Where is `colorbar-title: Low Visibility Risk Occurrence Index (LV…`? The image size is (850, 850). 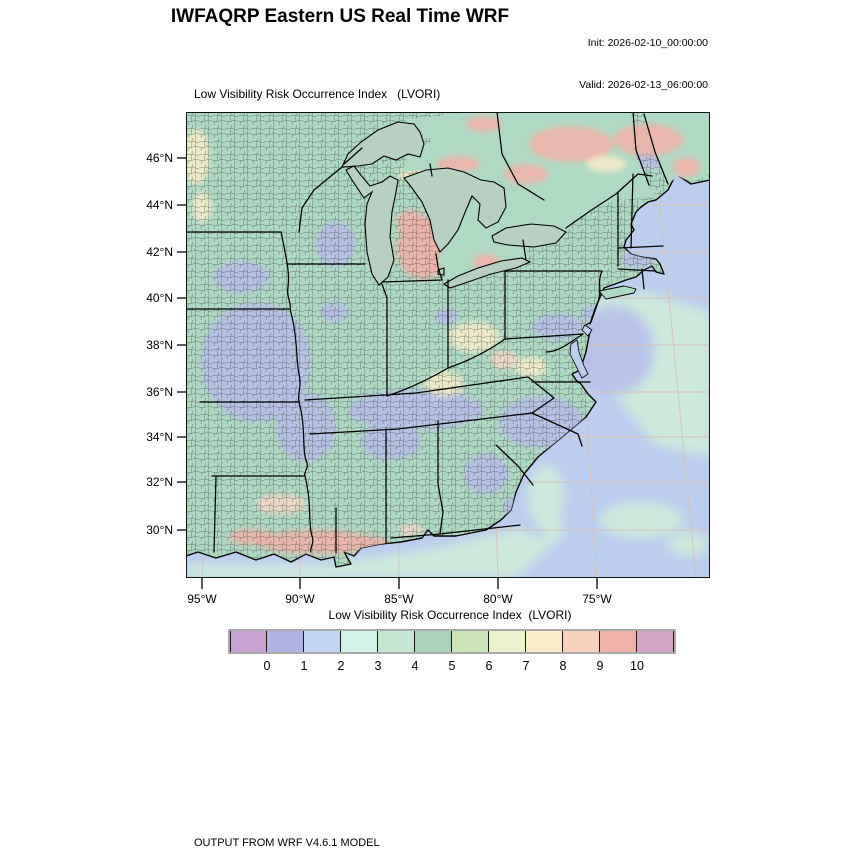
colorbar-title: Low Visibility Risk Occurrence Index (LV… is located at coordinates (450, 615).